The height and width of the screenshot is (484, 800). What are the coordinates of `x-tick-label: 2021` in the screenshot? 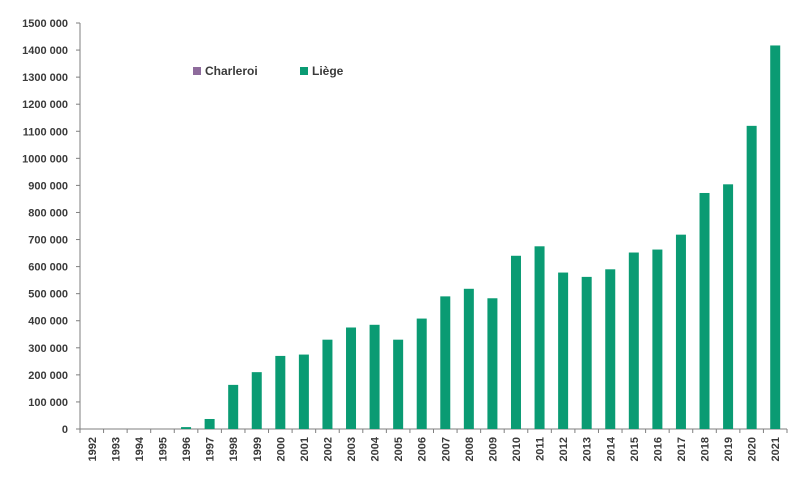 It's located at (776, 449).